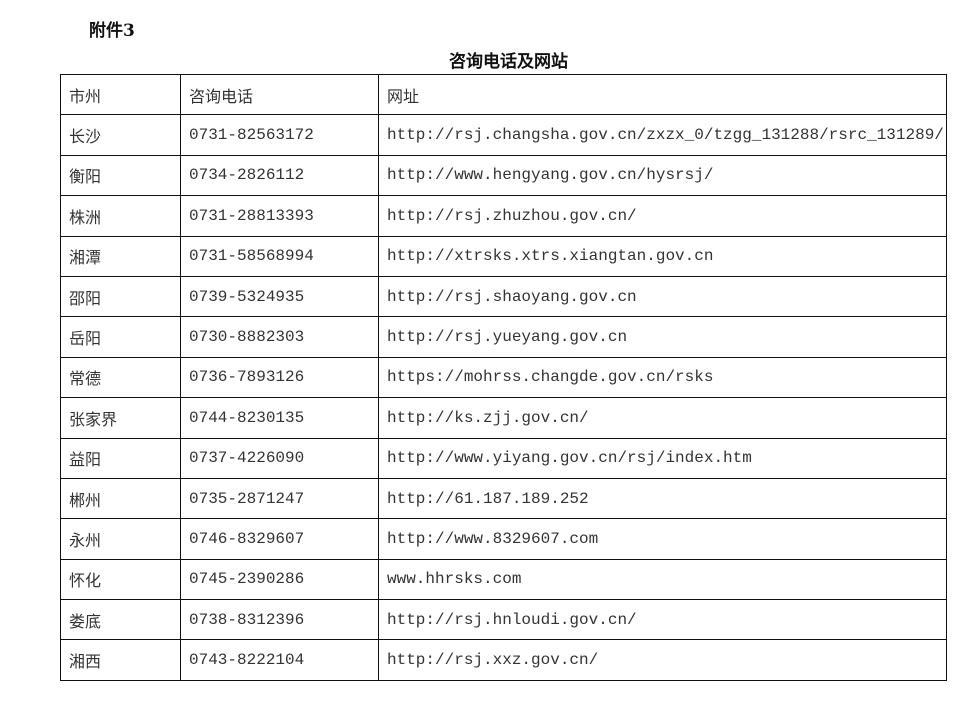 The height and width of the screenshot is (704, 966). What do you see at coordinates (662, 418) in the screenshot?
I see `website-cell: http://ks.zjj.gov.cn/` at bounding box center [662, 418].